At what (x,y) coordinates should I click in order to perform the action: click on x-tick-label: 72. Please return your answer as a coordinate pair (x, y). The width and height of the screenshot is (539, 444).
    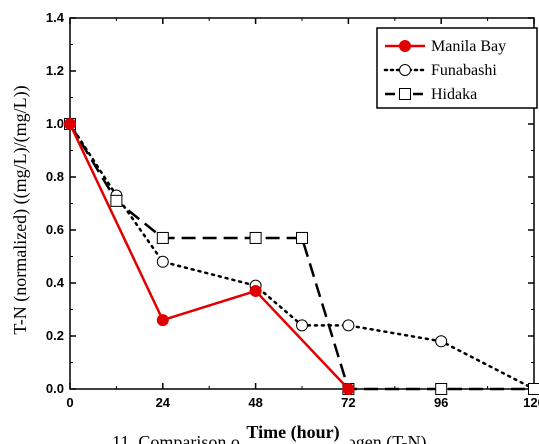
    Looking at the image, I should click on (348, 402).